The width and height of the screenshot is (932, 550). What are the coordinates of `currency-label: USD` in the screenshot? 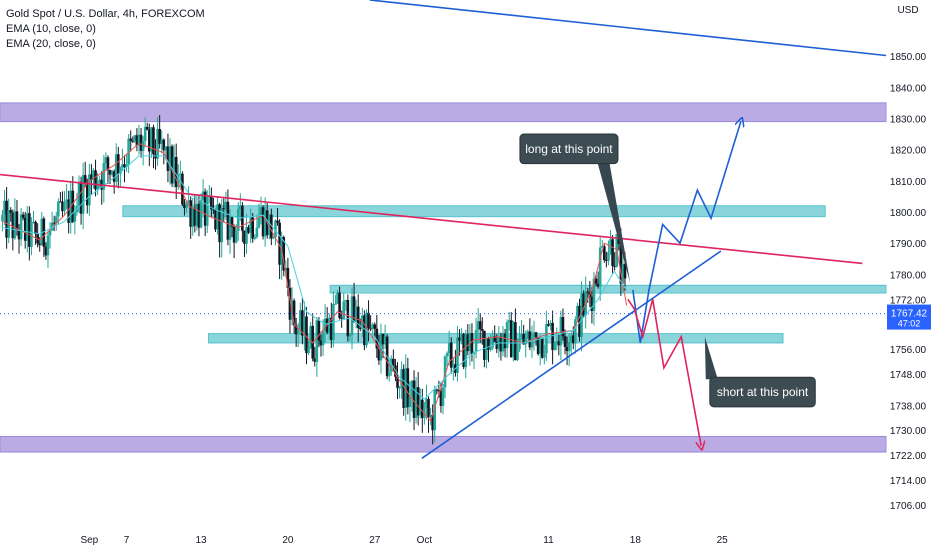 It's located at (907, 10).